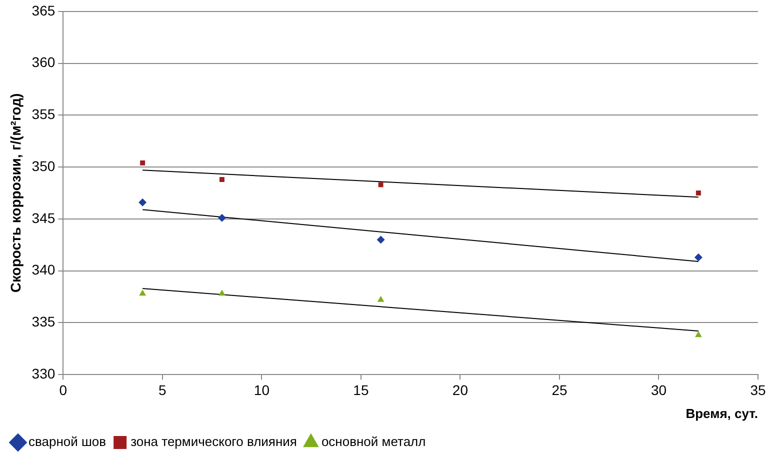 The image size is (782, 463). I want to click on y-tick-label: 365, so click(44, 10).